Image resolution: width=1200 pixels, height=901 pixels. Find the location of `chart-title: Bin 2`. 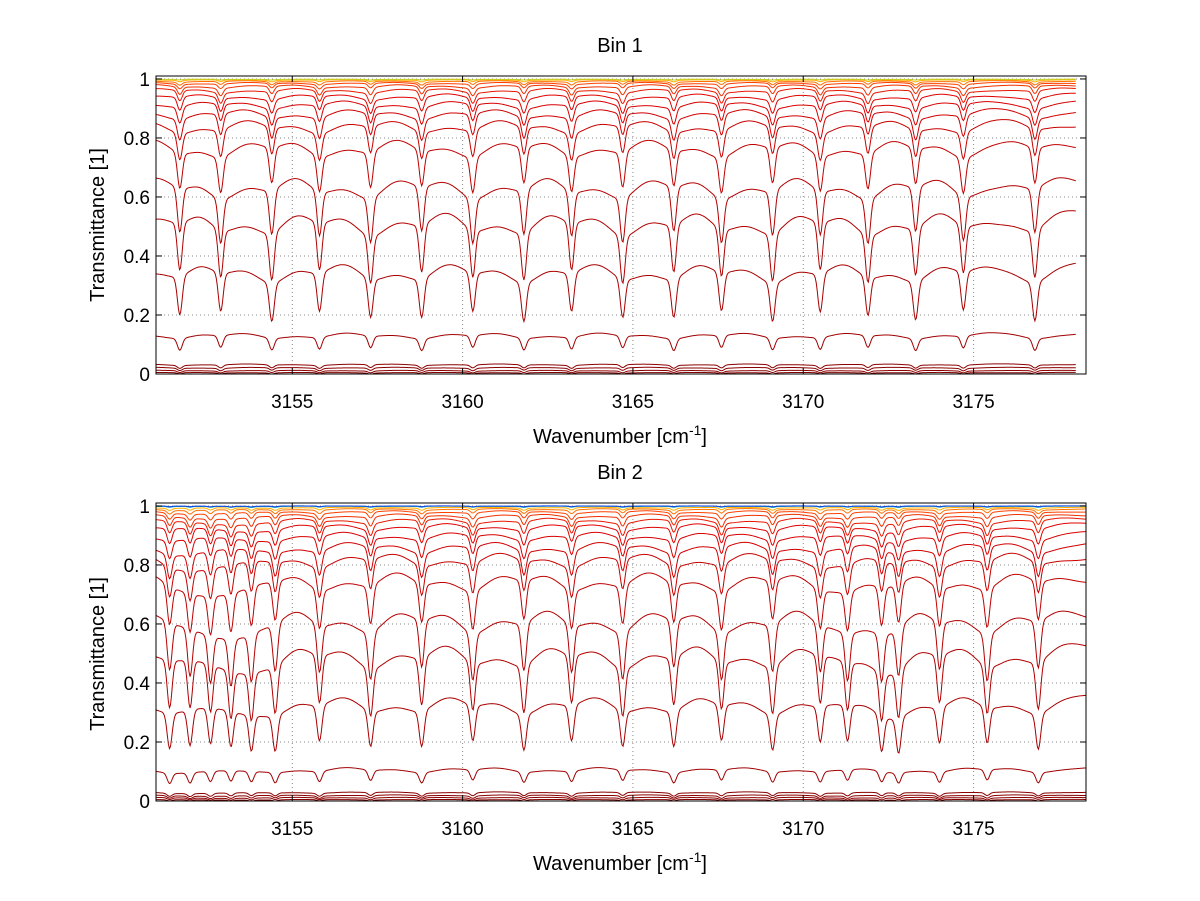

chart-title: Bin 2 is located at coordinates (620, 473).